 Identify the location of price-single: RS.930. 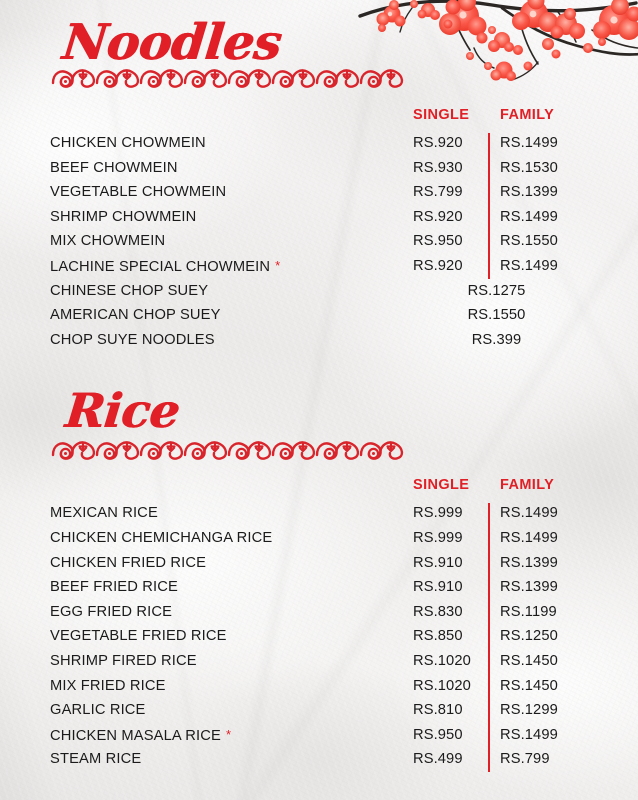
(438, 167).